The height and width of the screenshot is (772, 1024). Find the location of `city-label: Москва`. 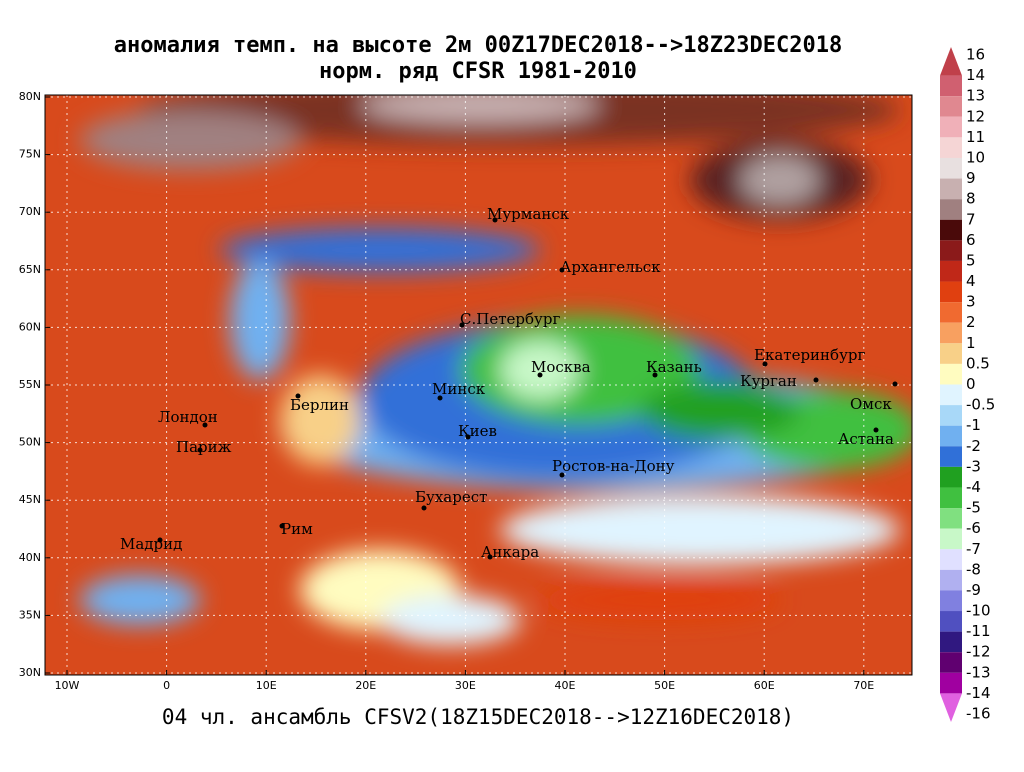

city-label: Москва is located at coordinates (561, 367).